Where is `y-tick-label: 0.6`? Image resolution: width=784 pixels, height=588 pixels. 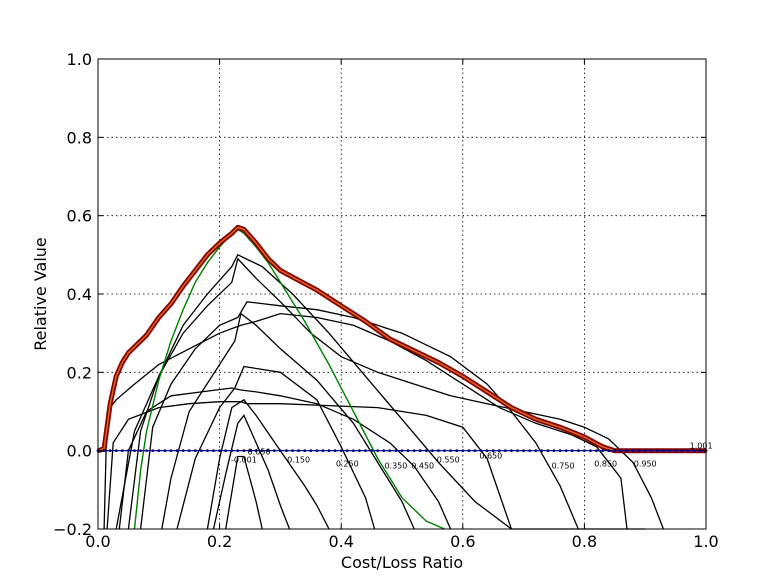
y-tick-label: 0.6 is located at coordinates (79, 216).